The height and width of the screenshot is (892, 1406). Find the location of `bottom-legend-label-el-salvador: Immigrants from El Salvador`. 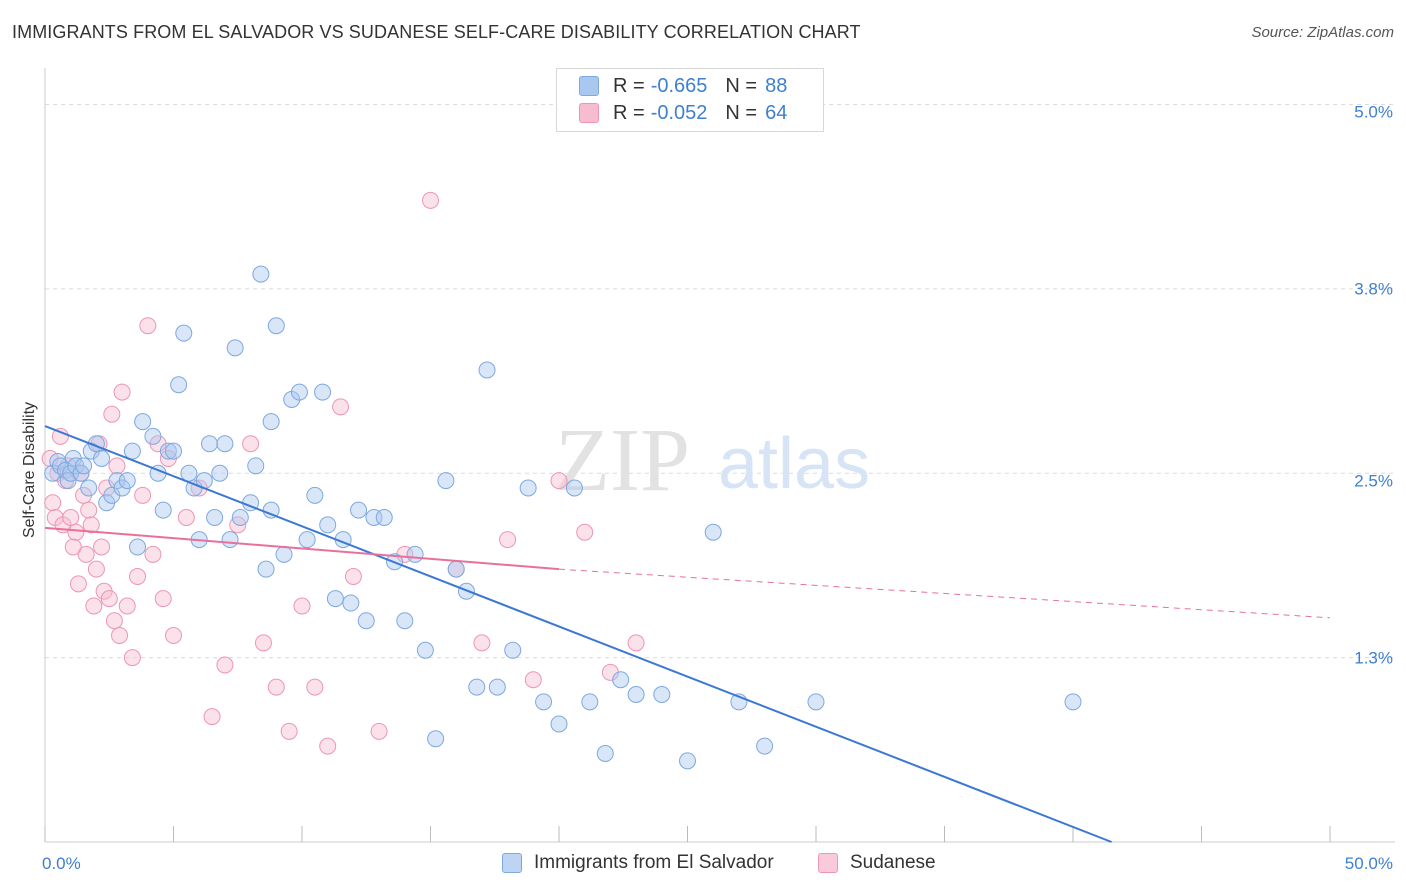

bottom-legend-label-el-salvador: Immigrants from El Salvador is located at coordinates (654, 862).